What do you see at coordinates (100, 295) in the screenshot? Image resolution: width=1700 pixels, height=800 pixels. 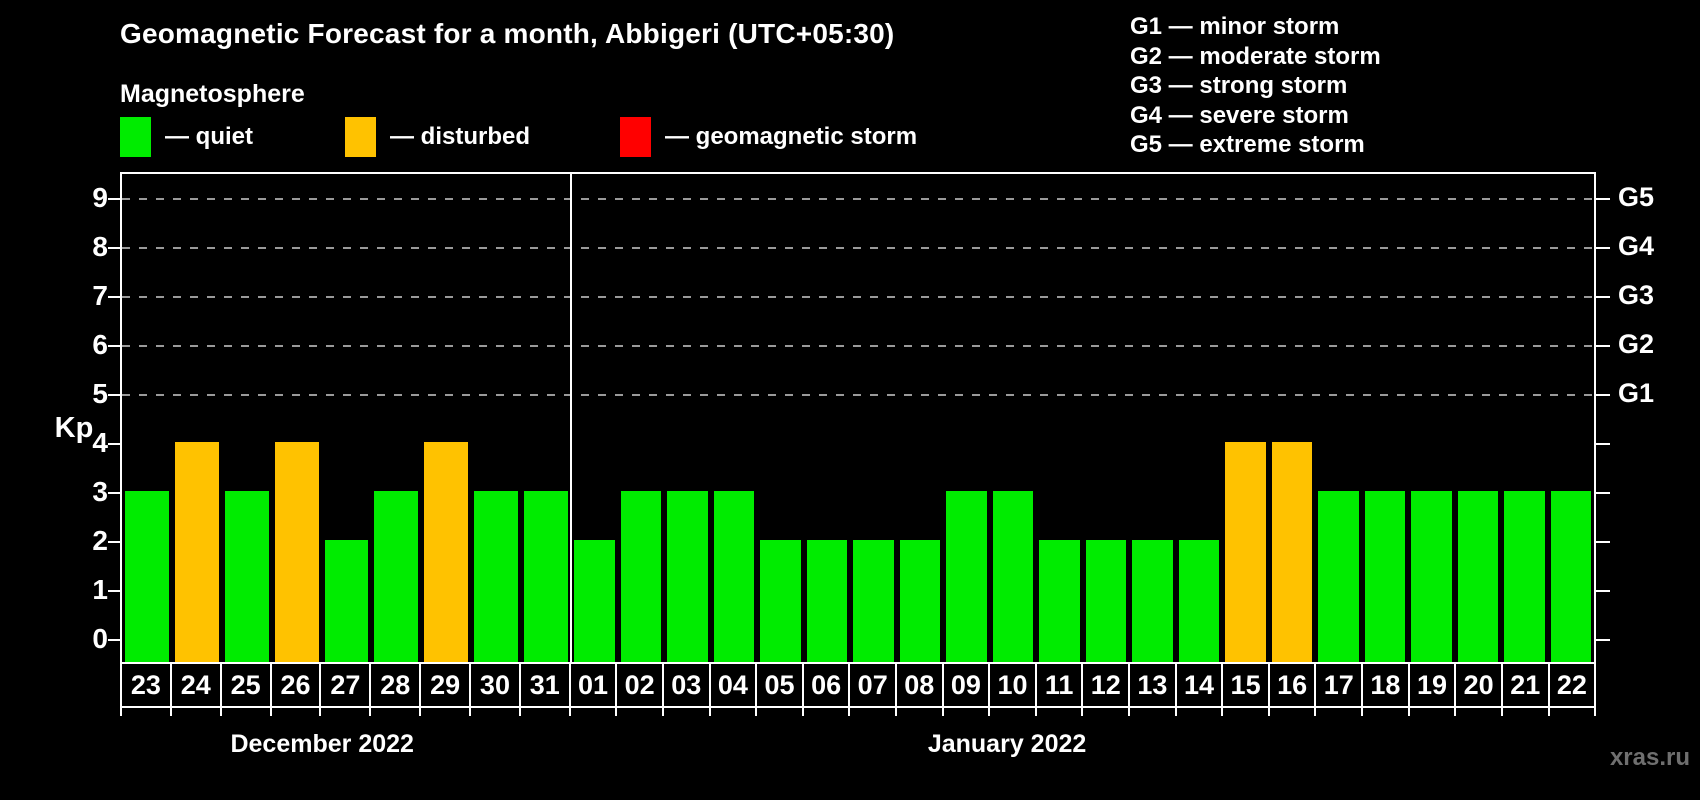 I see `y-tick-label-7: 7` at bounding box center [100, 295].